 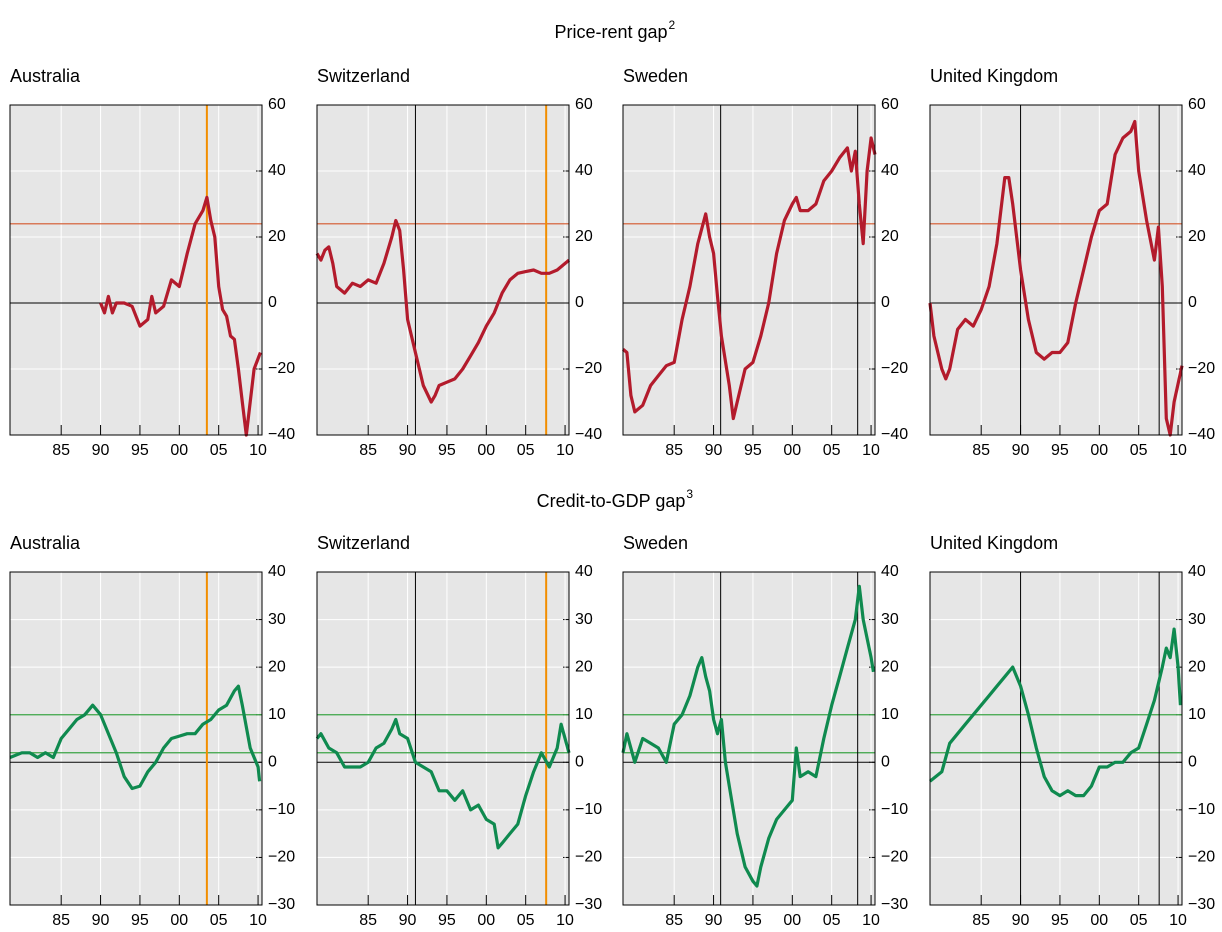 I want to click on panel-title: Switzerland, so click(x=363, y=76).